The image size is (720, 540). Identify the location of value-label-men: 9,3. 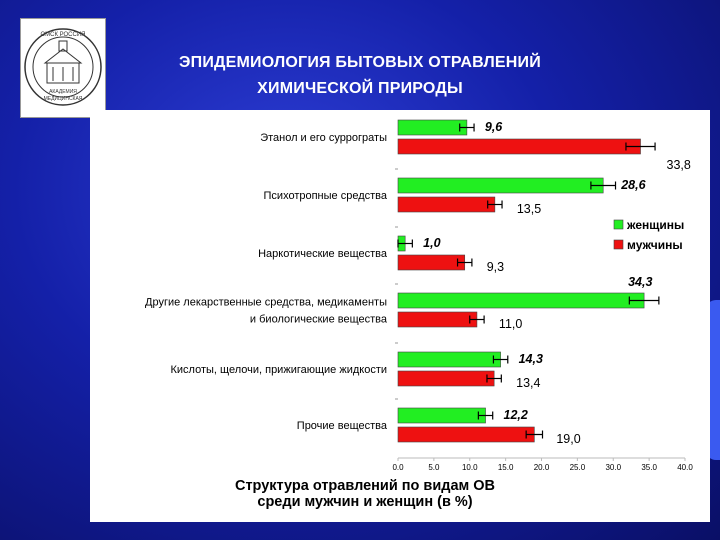
(495, 267).